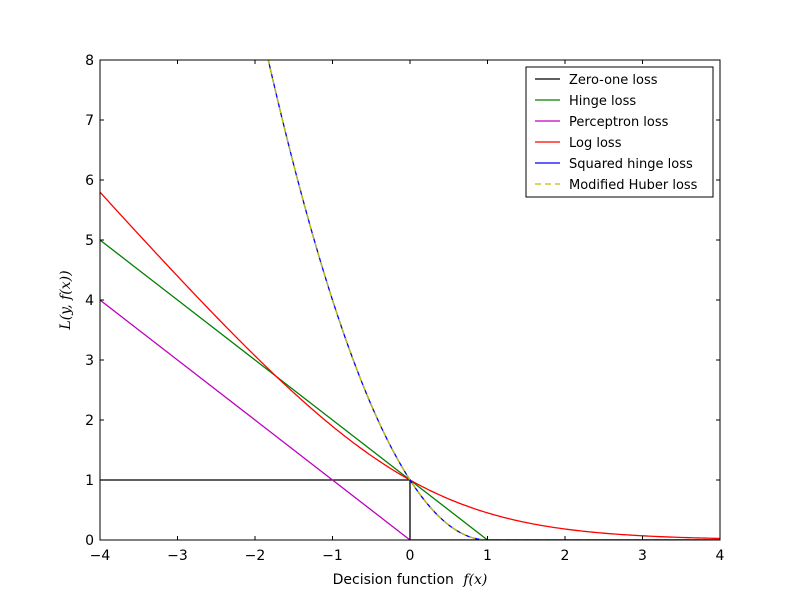 This screenshot has height=600, width=800. Describe the element at coordinates (631, 164) in the screenshot. I see `legend-label-squared-hinge-loss: Squared hinge loss` at that location.